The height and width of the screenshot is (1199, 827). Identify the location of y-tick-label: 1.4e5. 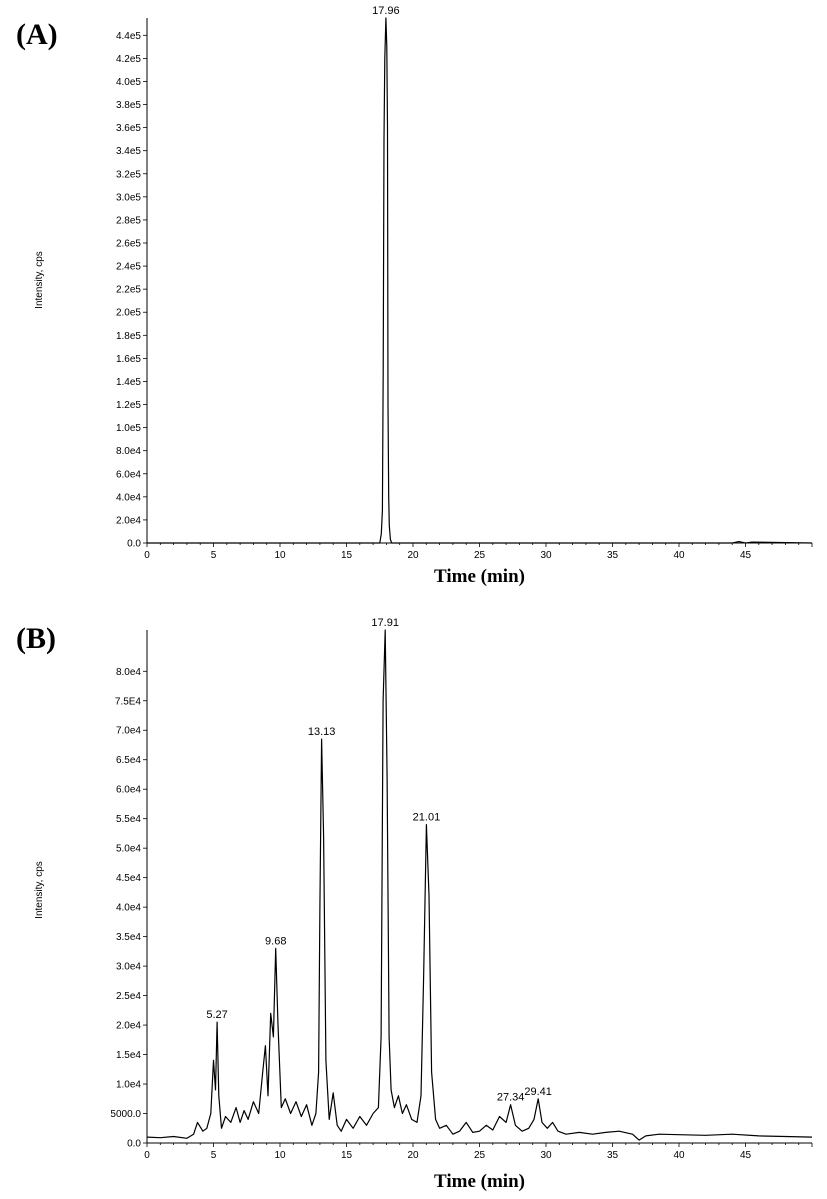
(128, 382).